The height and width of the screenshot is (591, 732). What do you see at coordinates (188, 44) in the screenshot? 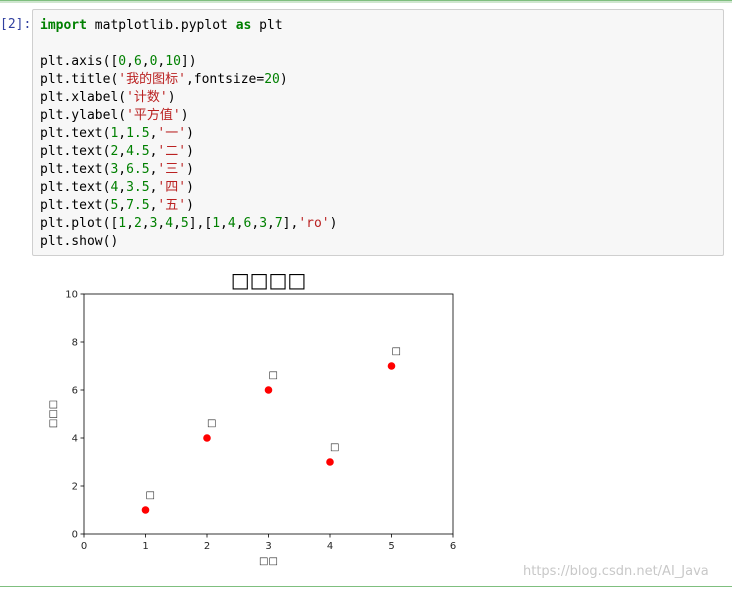
I see `code-line` at bounding box center [188, 44].